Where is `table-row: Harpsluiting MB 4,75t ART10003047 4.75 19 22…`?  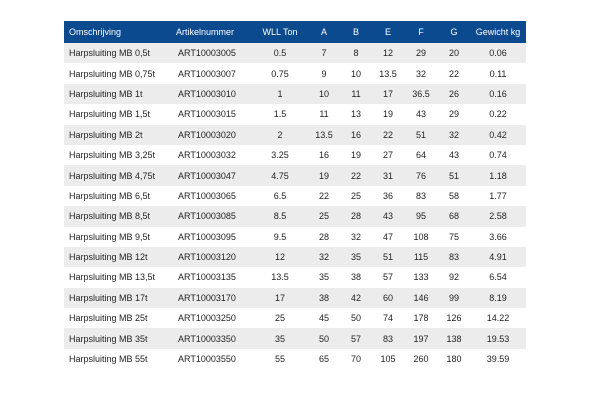
table-row: Harpsluiting MB 4,75t ART10003047 4.75 19 22… is located at coordinates (295, 175).